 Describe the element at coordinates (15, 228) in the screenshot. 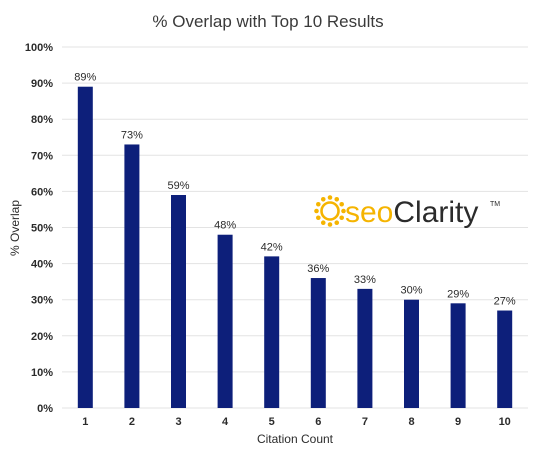

I see `y-axis-label: % Overlap` at that location.